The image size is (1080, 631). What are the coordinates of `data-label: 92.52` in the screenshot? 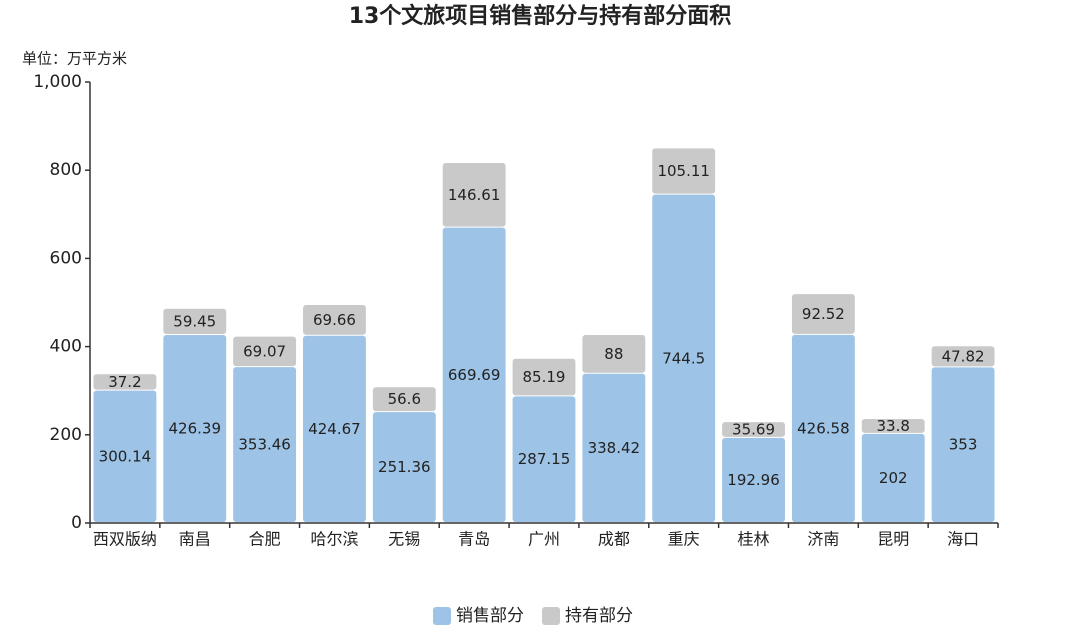 It's located at (823, 314).